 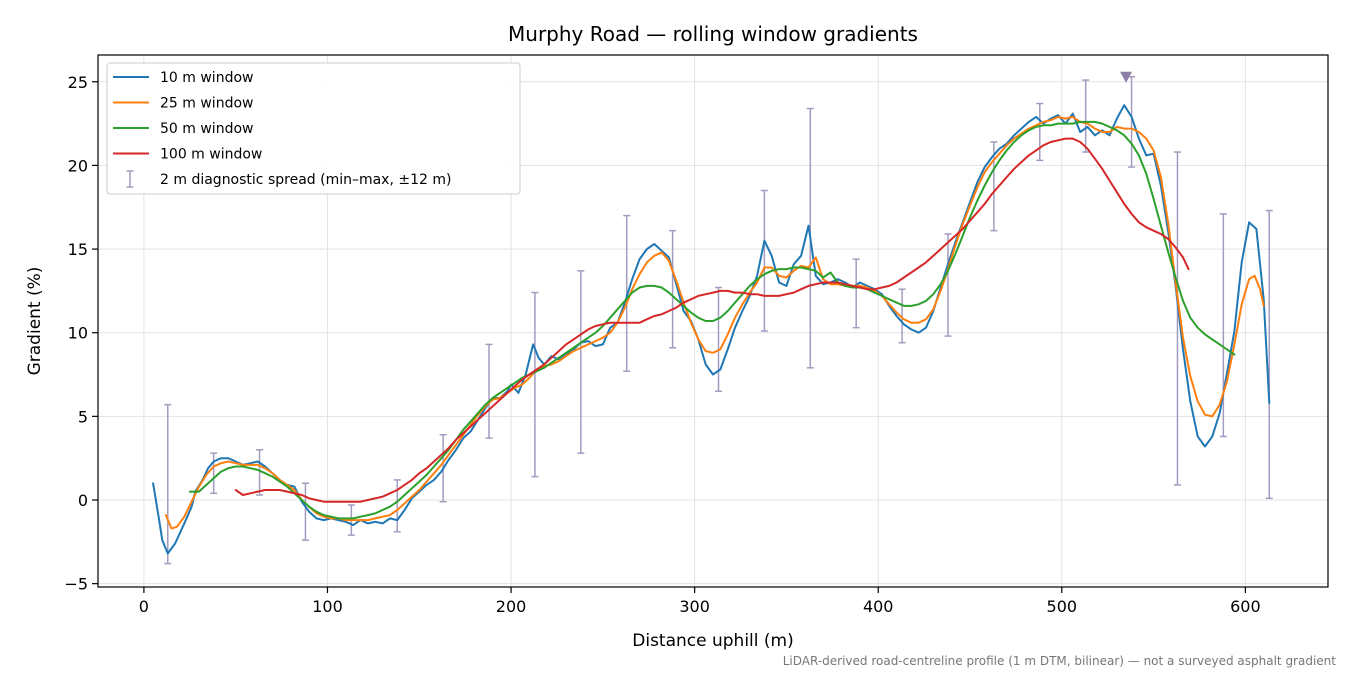 I want to click on y-tick-label: 15, so click(x=78, y=249).